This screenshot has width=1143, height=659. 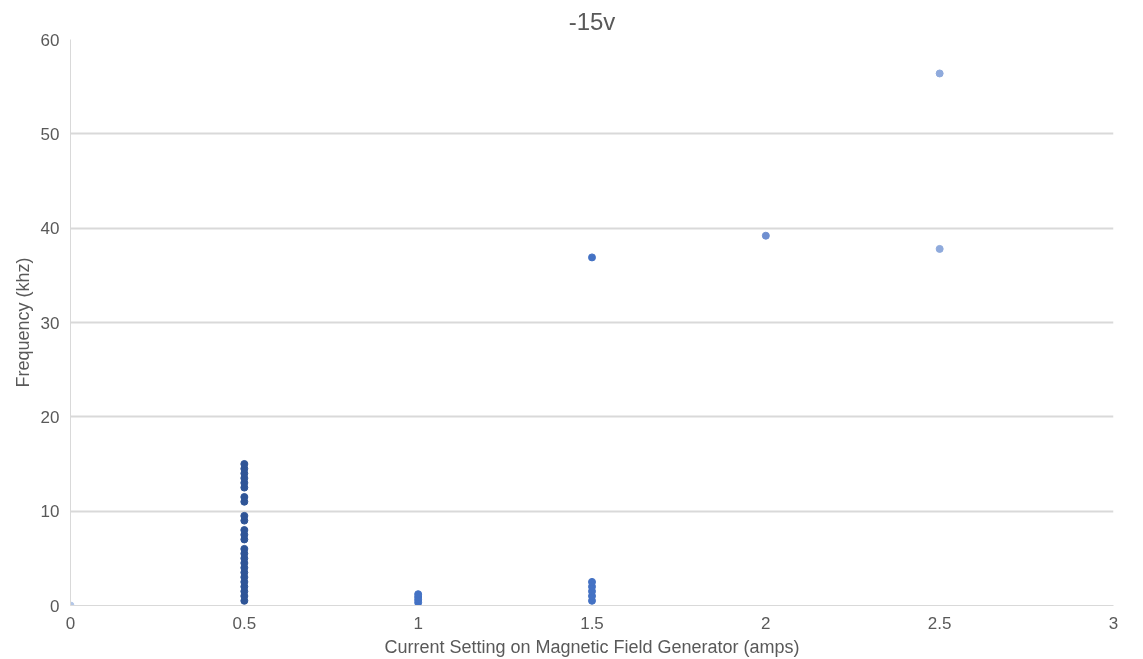 I want to click on x-tick-label: 1.5, so click(x=592, y=623).